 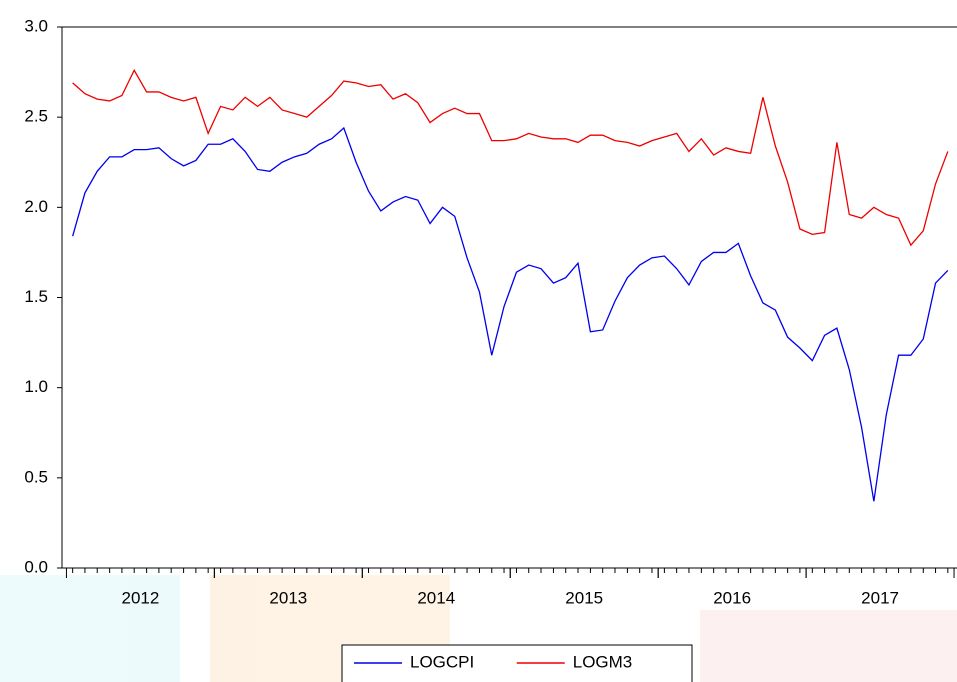 What do you see at coordinates (880, 597) in the screenshot?
I see `x-tick-label: 2017` at bounding box center [880, 597].